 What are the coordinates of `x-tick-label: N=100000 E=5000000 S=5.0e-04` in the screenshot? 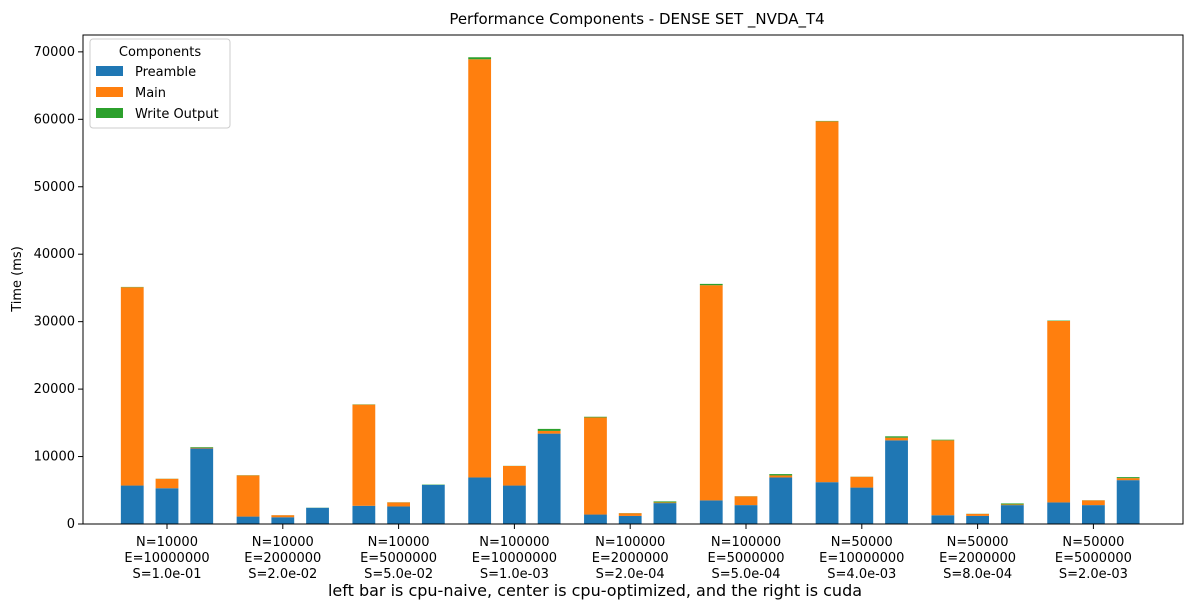 It's located at (745, 558).